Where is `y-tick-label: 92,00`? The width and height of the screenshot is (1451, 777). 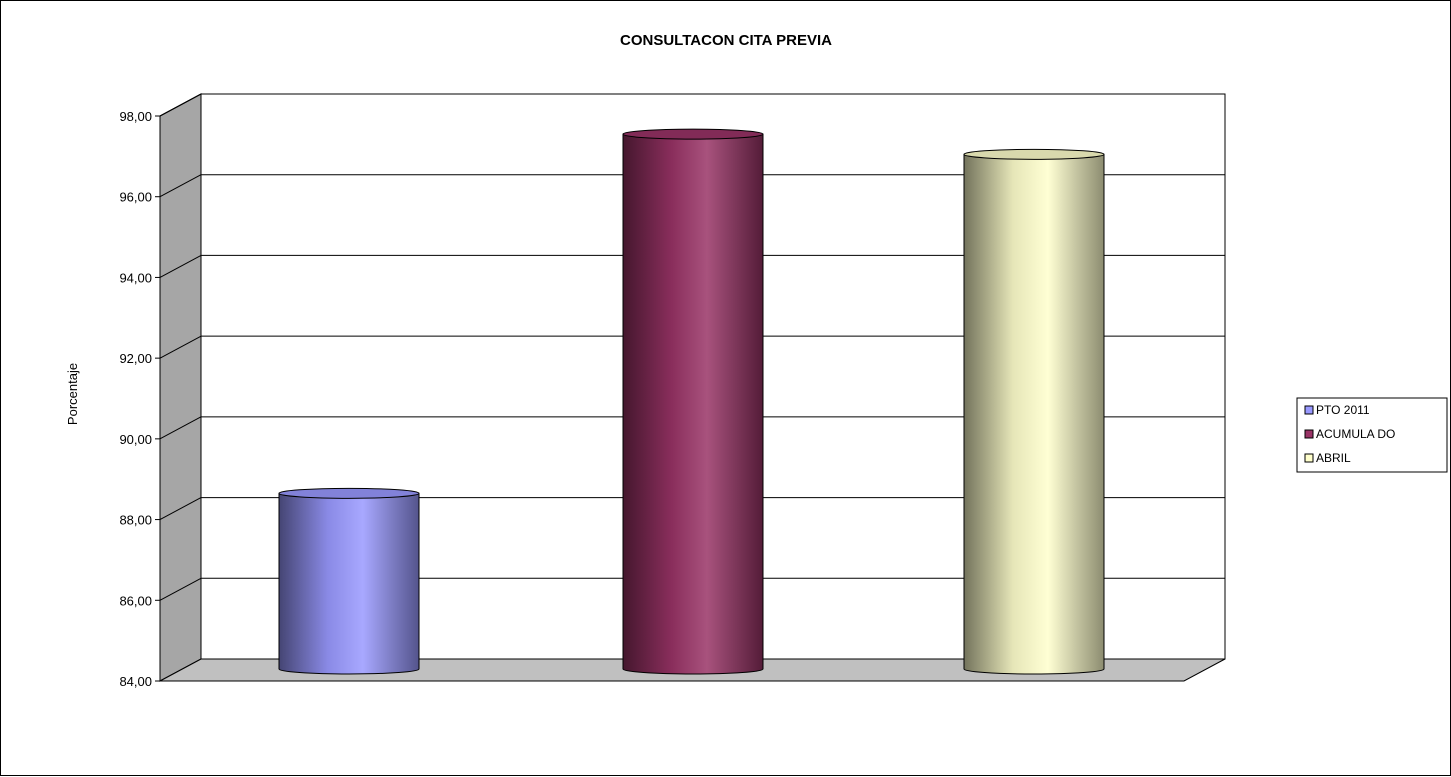
y-tick-label: 92,00 is located at coordinates (135, 358).